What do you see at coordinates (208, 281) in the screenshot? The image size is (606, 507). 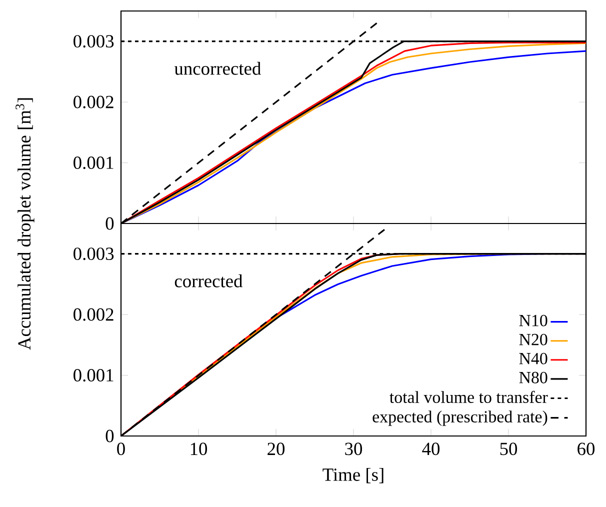 I see `annotation: corrected` at bounding box center [208, 281].